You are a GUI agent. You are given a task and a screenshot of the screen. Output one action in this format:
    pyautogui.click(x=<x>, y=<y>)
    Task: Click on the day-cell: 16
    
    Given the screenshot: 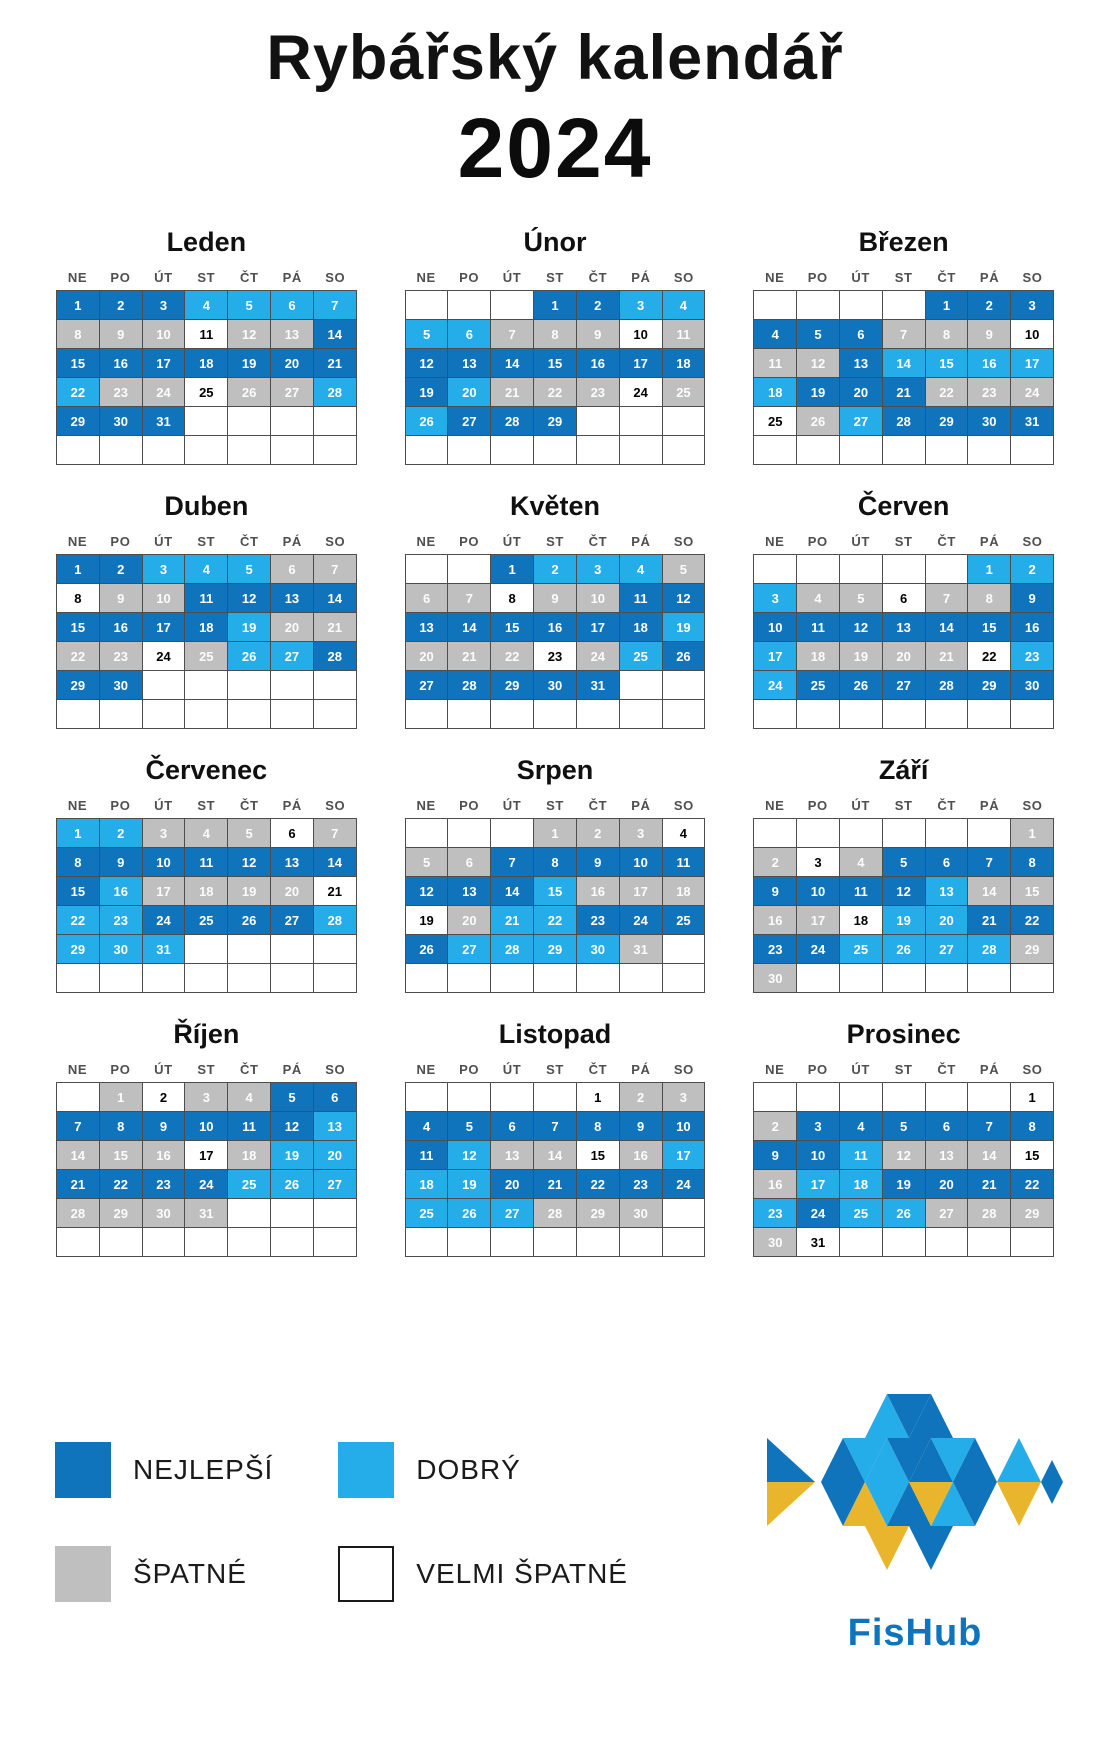 What is the action you would take?
    pyautogui.click(x=776, y=1184)
    